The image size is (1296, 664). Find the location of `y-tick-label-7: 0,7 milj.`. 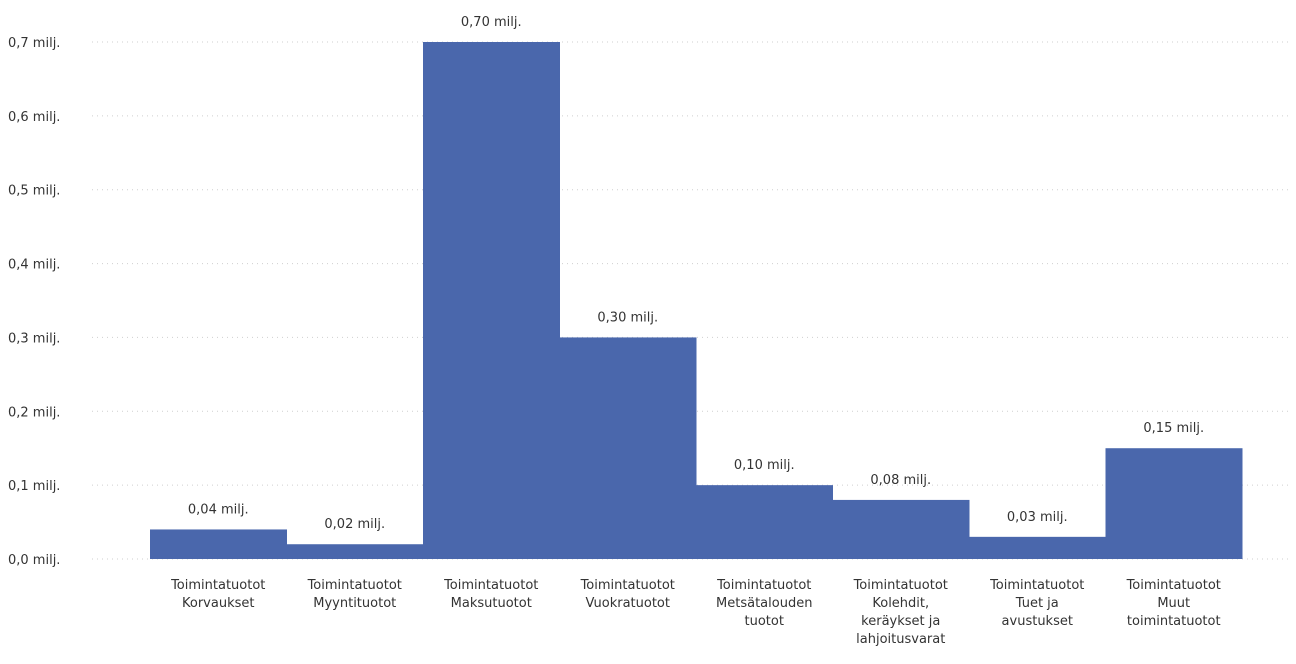

y-tick-label-7: 0,7 milj. is located at coordinates (34, 43).